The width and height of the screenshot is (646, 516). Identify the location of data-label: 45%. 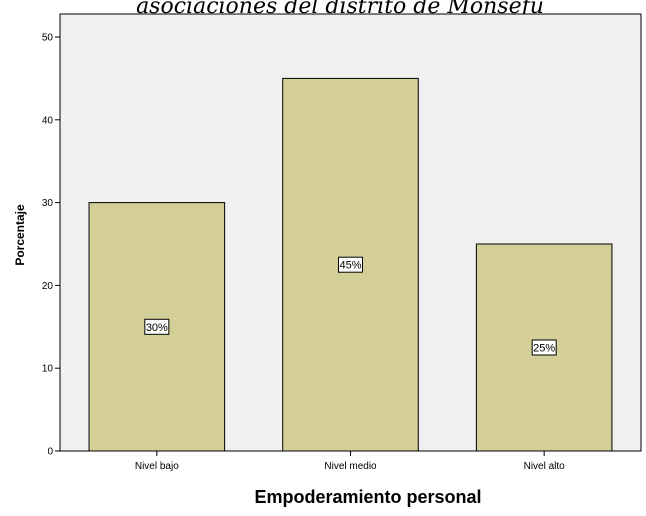
(350, 266).